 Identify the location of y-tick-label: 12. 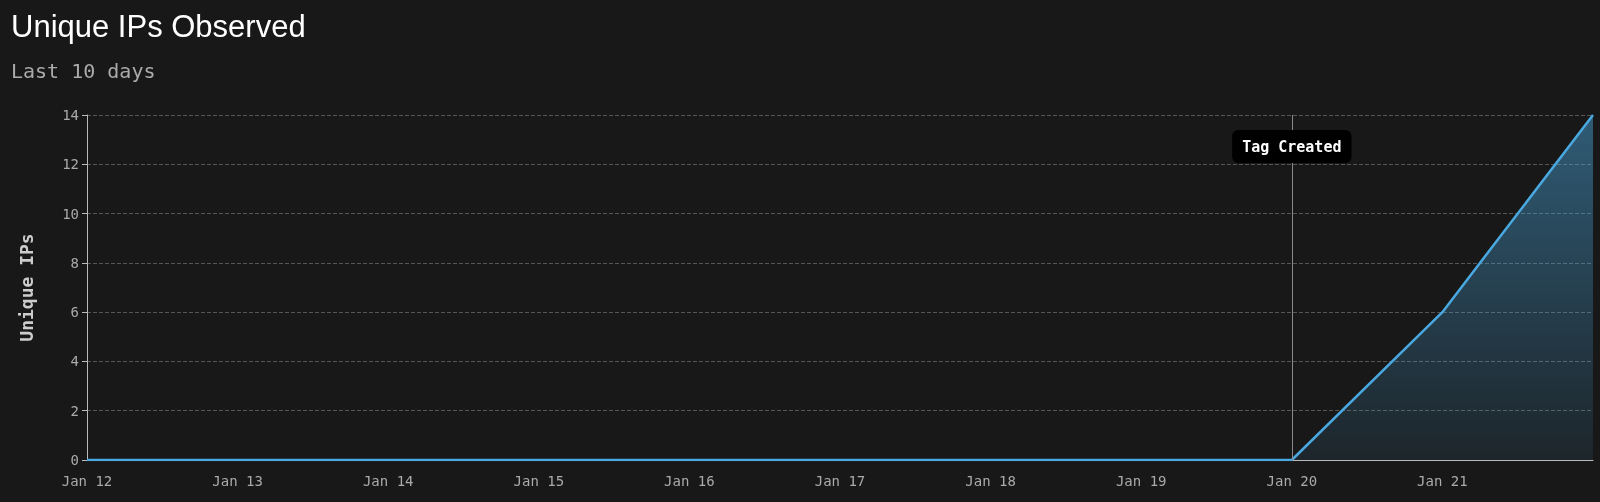
(70, 164).